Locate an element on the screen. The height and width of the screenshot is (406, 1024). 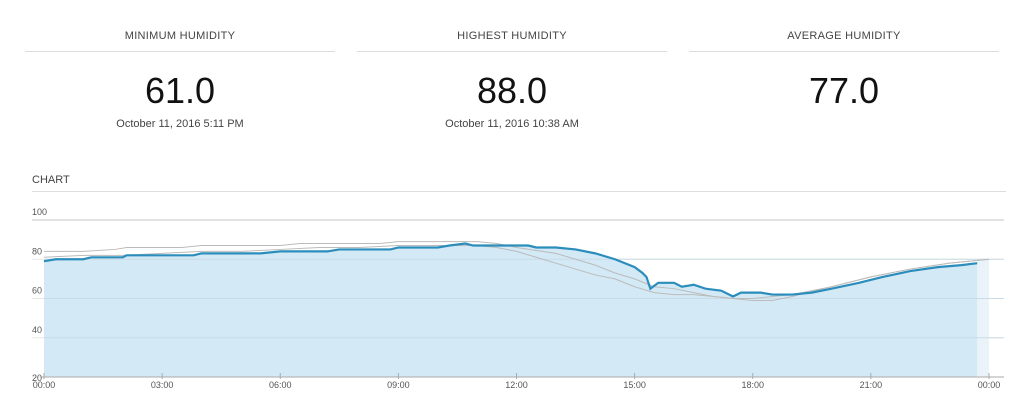
stat-average: AVERAGE HUMIDITY 77.0 is located at coordinates (844, 74).